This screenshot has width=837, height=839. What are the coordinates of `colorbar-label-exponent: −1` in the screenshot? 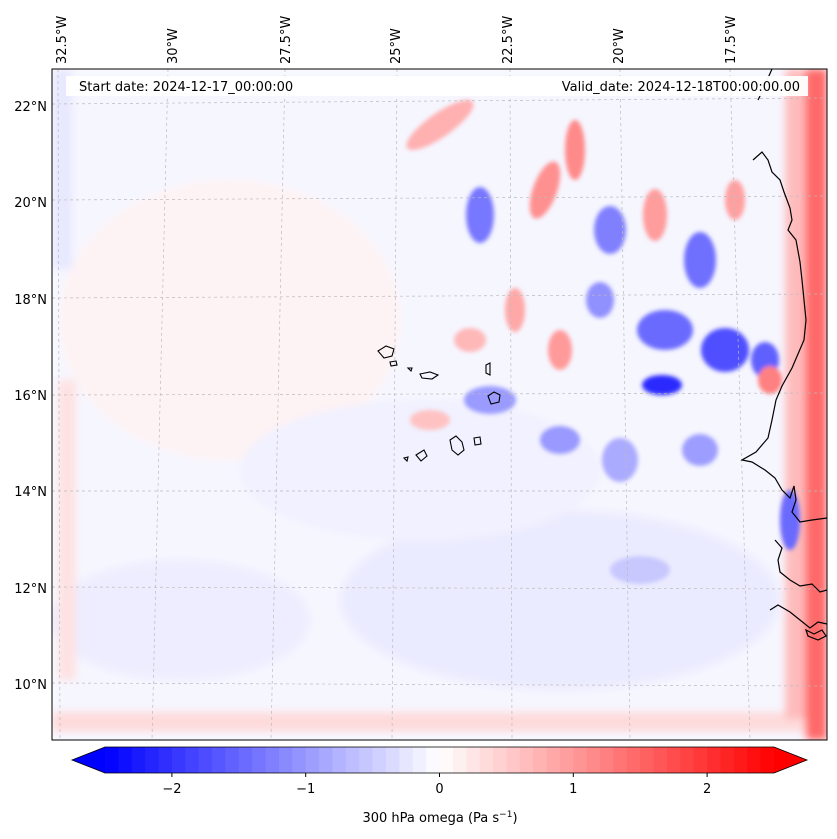 It's located at (505, 815).